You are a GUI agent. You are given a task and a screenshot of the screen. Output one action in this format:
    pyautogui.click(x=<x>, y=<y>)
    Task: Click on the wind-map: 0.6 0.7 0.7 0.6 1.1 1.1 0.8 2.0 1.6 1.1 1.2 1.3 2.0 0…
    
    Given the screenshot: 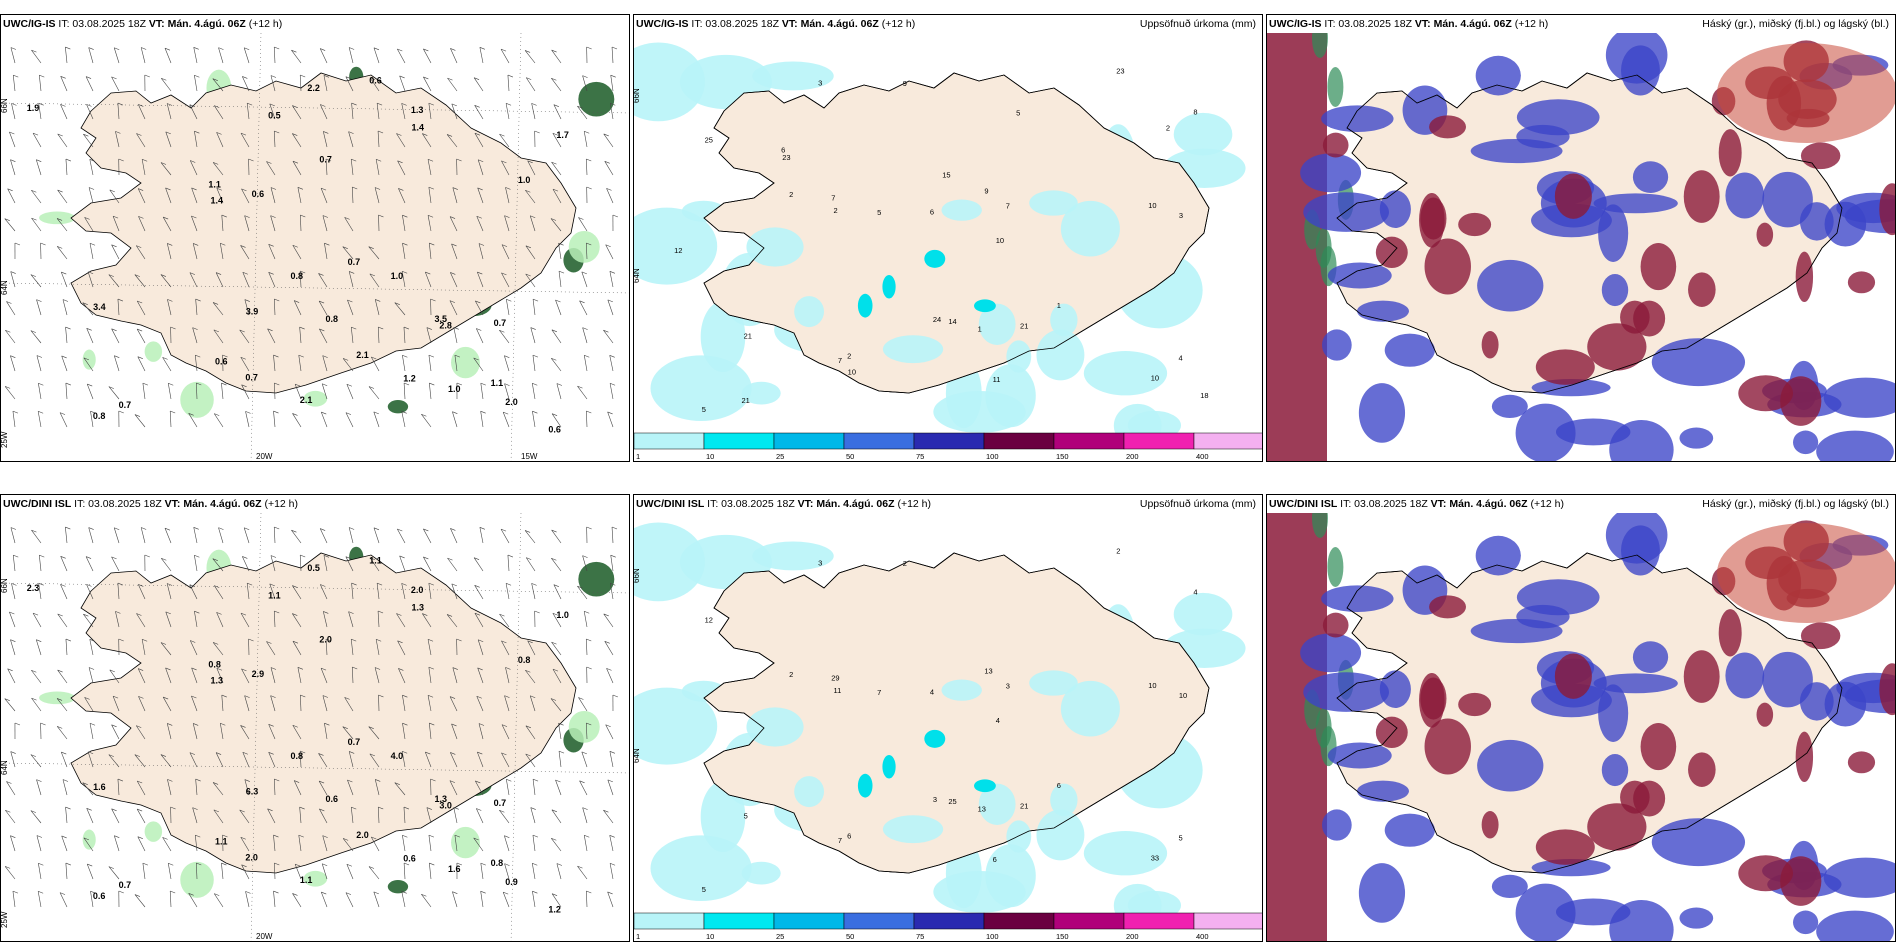 What is the action you would take?
    pyautogui.click(x=315, y=727)
    